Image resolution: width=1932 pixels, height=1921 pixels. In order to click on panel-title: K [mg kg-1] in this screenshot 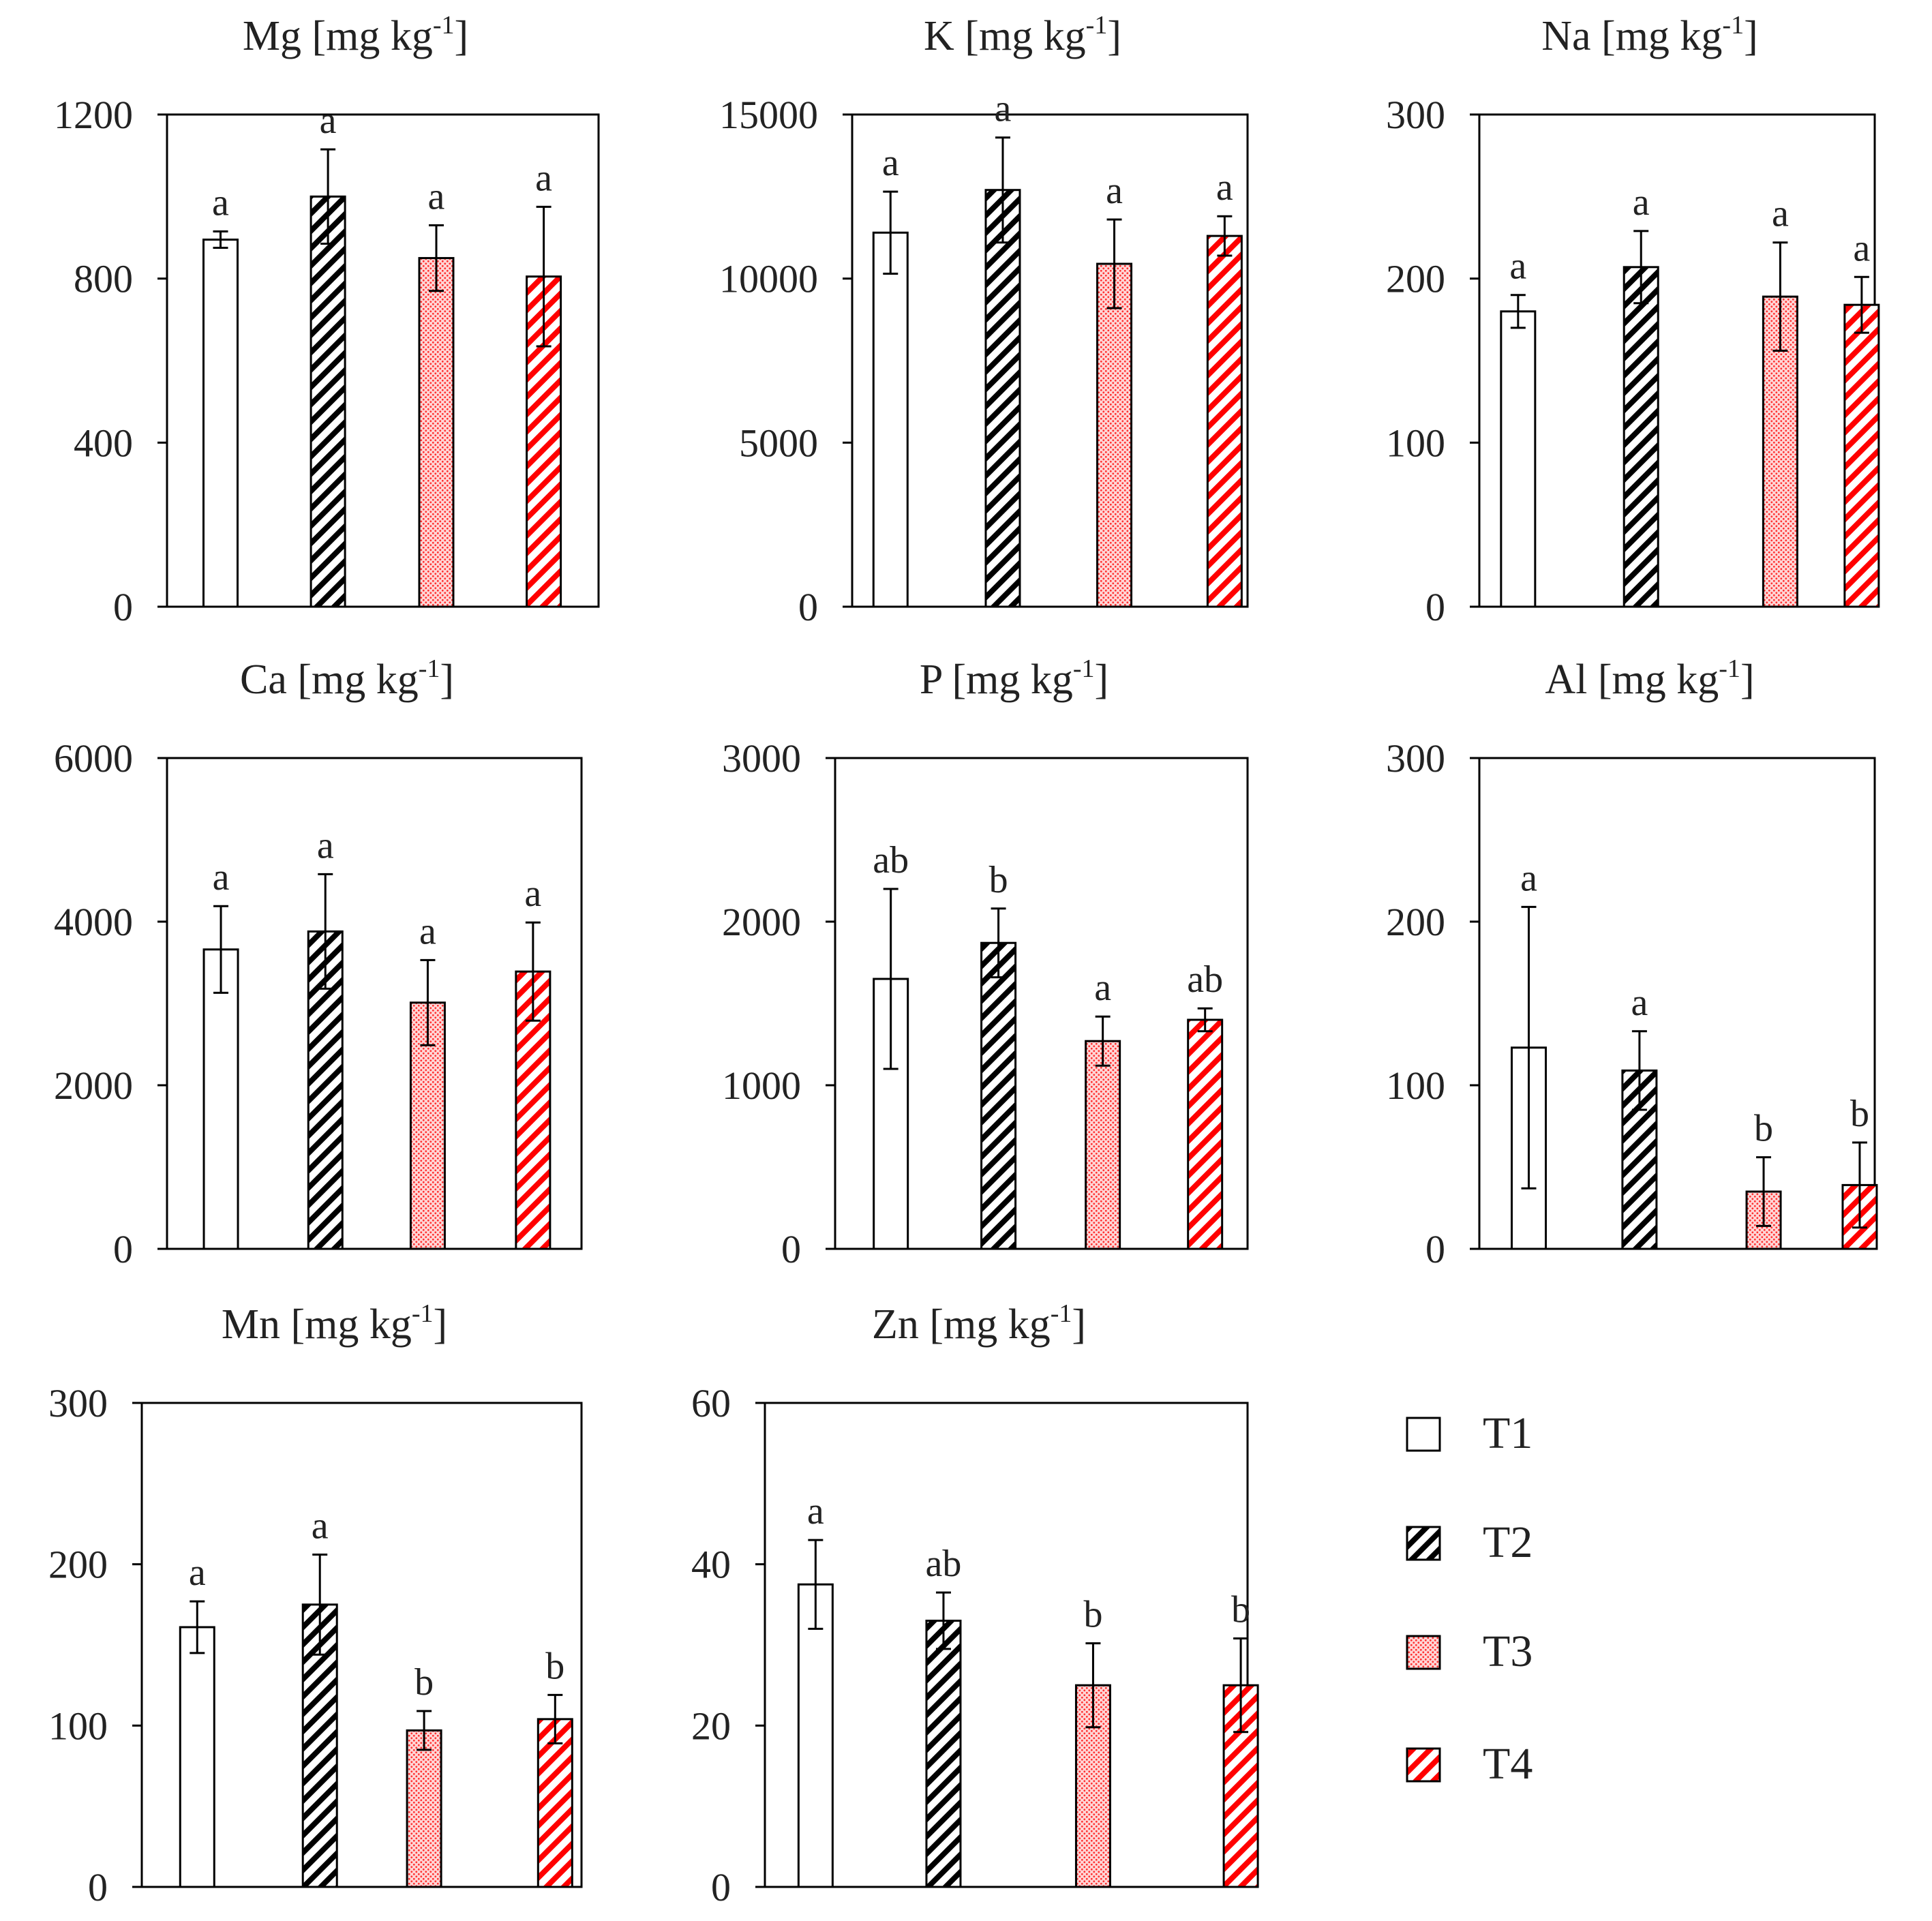, I will do `click(1022, 35)`.